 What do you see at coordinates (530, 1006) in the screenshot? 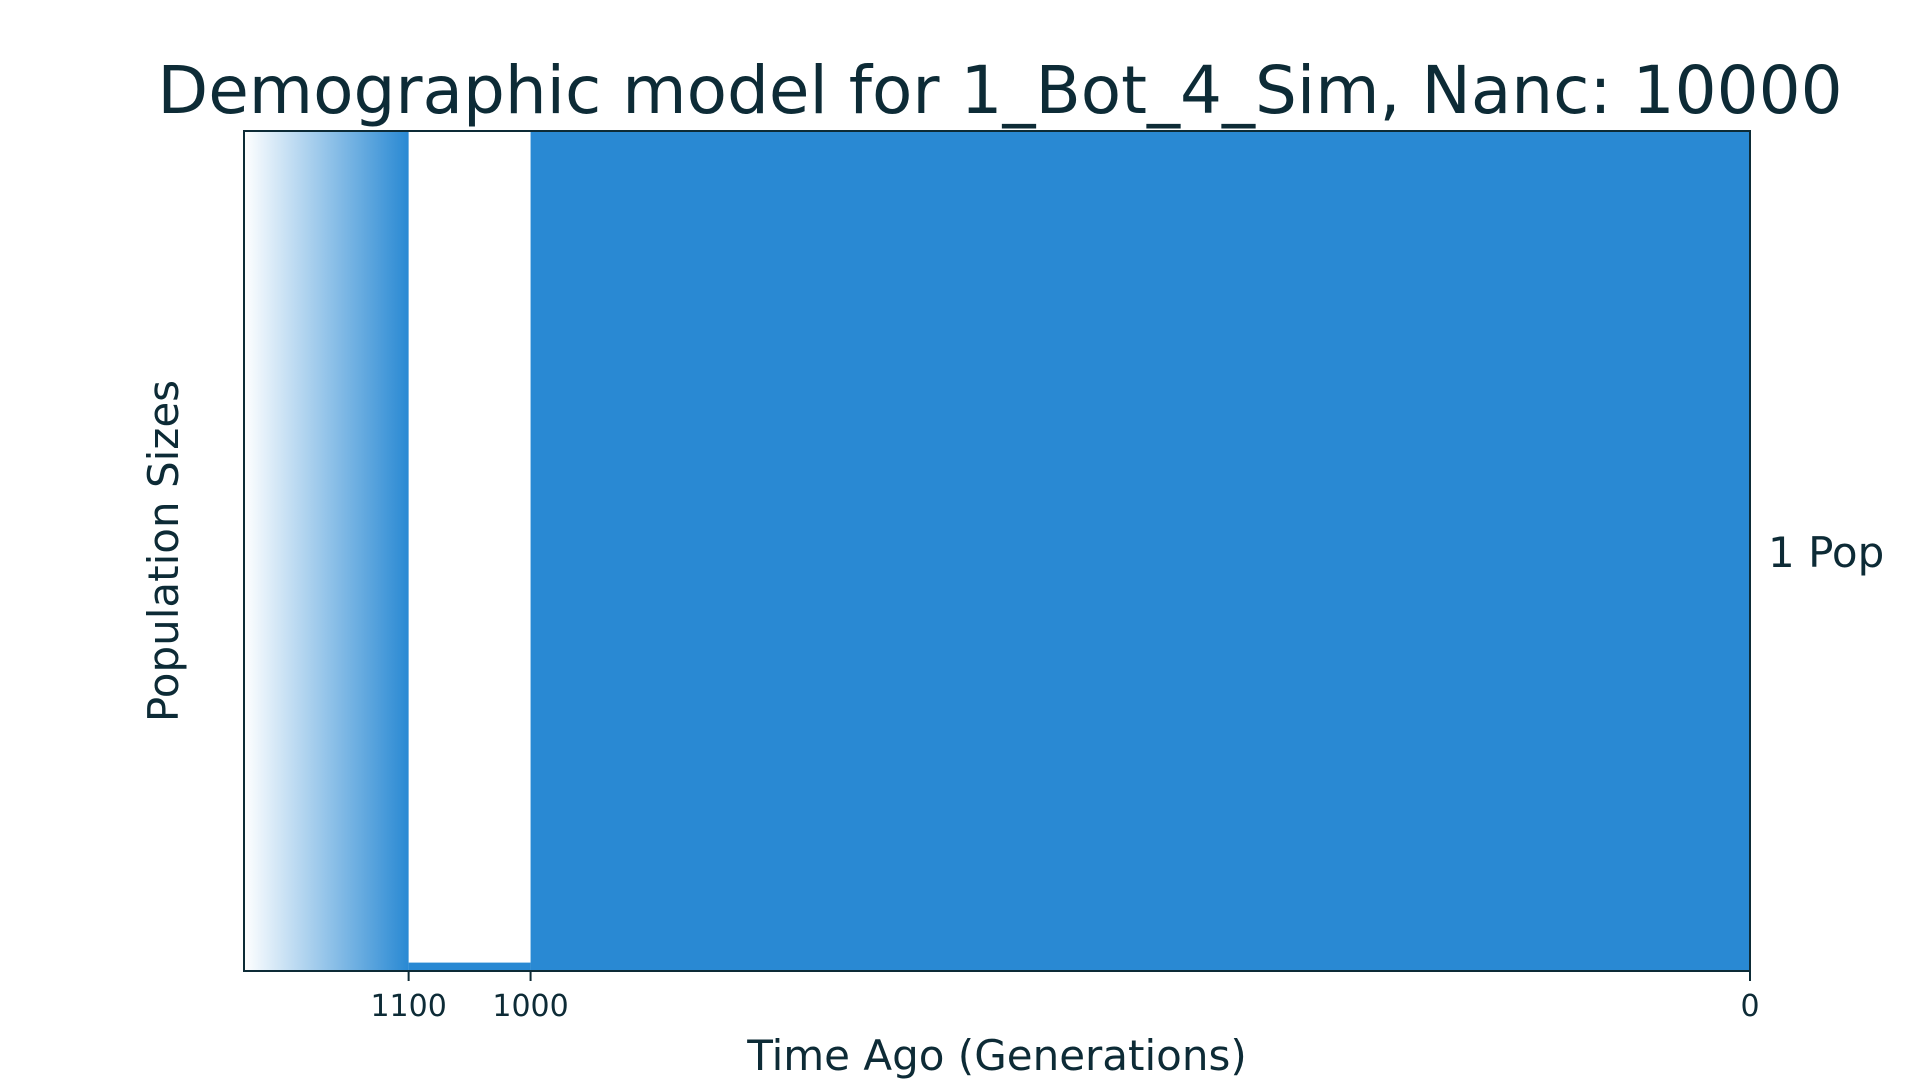
I see `x-tick-label: 1000` at bounding box center [530, 1006].